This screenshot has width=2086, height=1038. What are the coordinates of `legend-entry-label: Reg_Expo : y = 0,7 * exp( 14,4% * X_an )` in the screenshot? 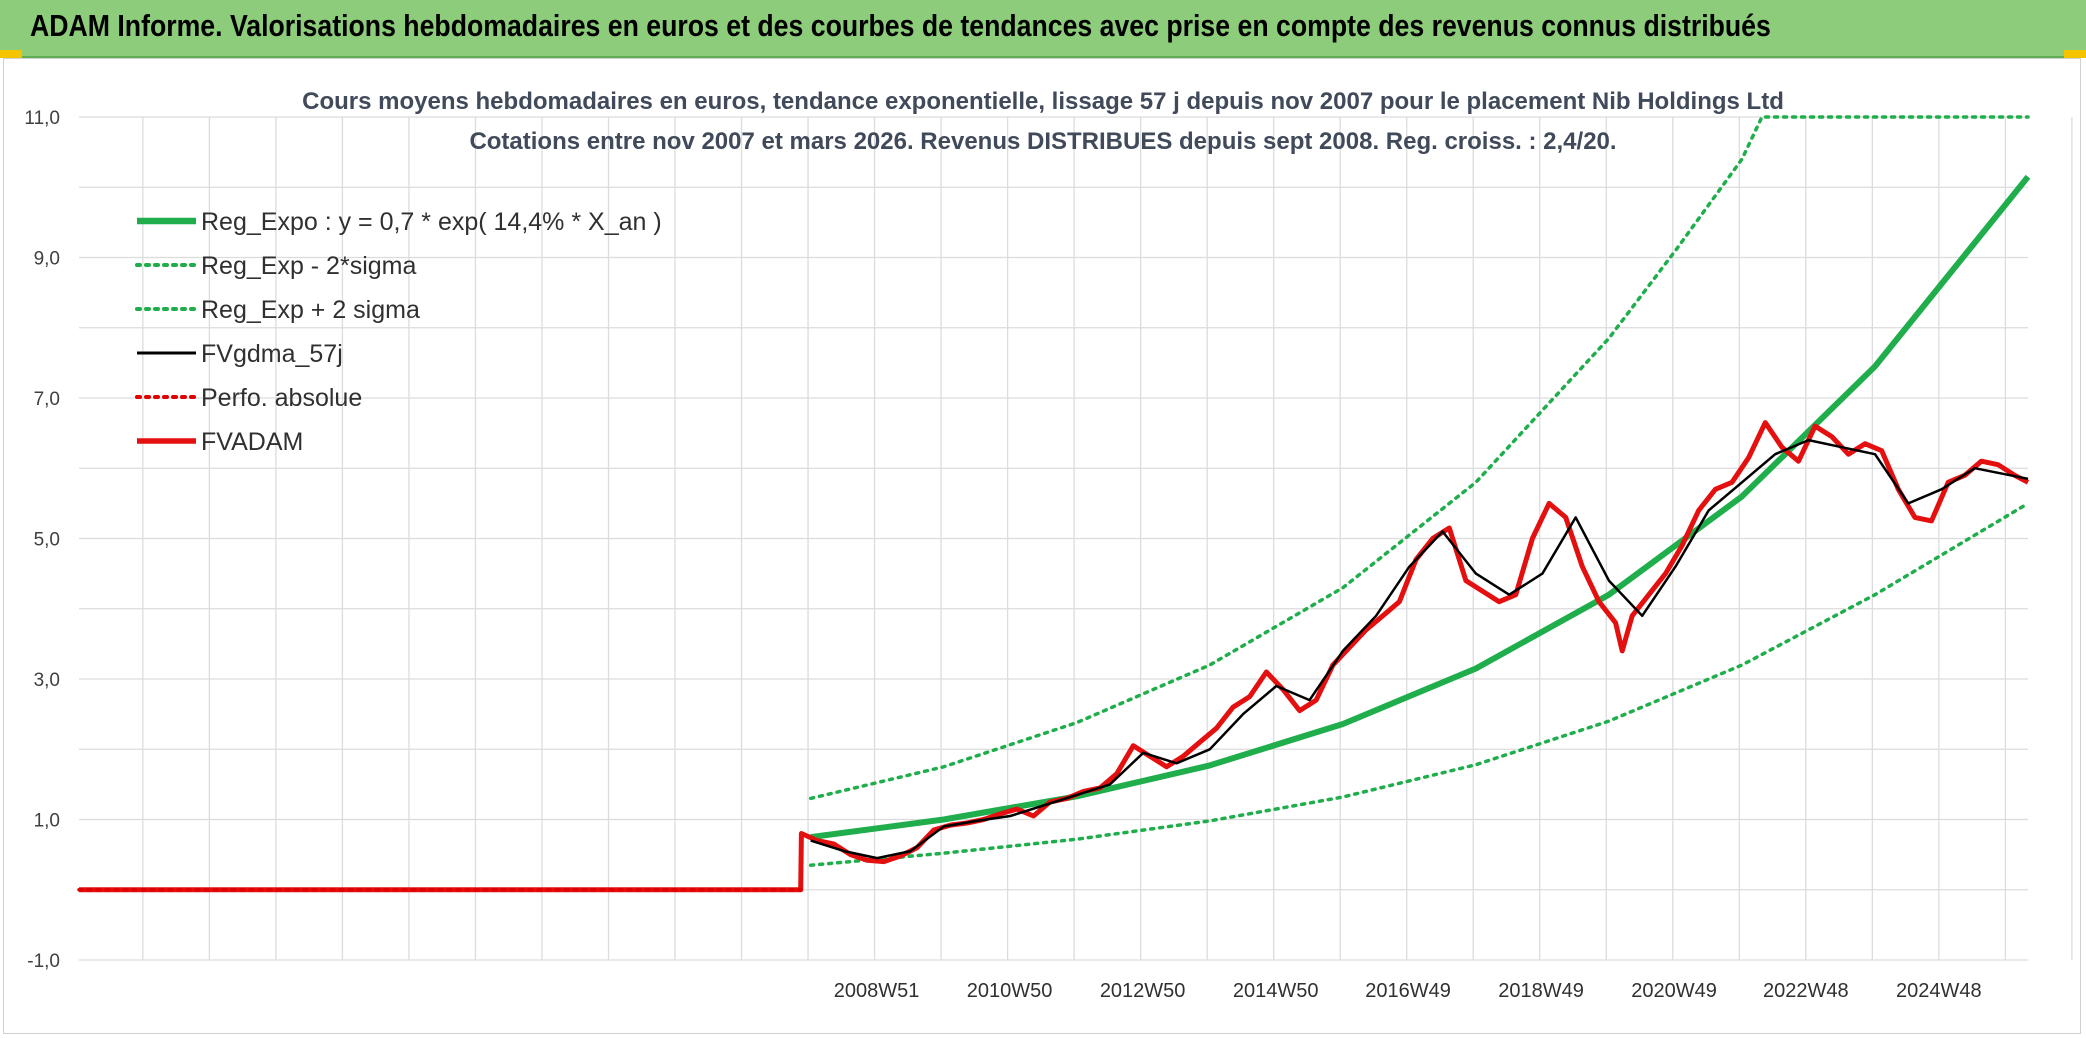 It's located at (431, 222).